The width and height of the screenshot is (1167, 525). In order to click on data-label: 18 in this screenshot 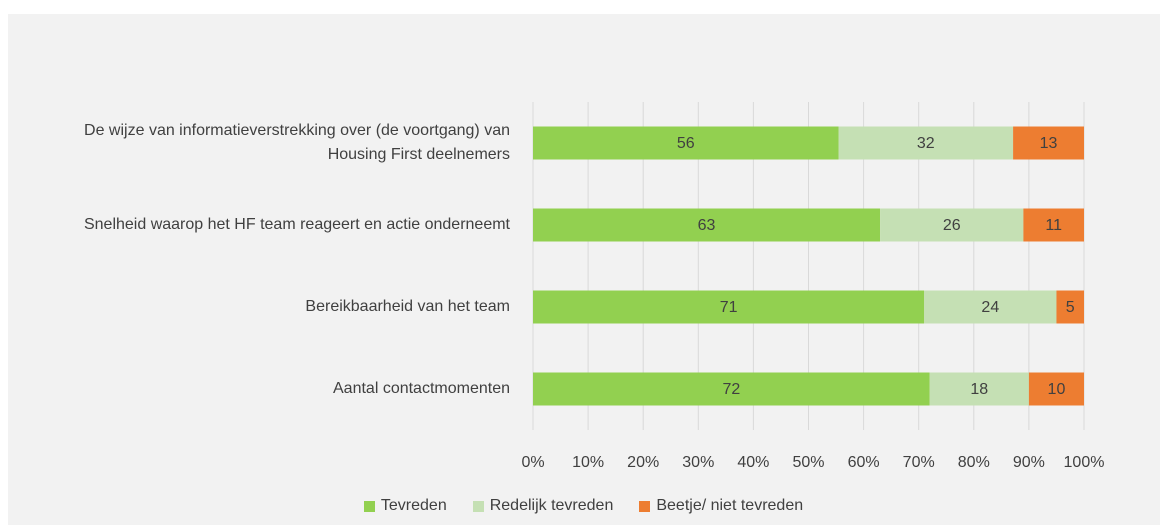, I will do `click(979, 389)`.